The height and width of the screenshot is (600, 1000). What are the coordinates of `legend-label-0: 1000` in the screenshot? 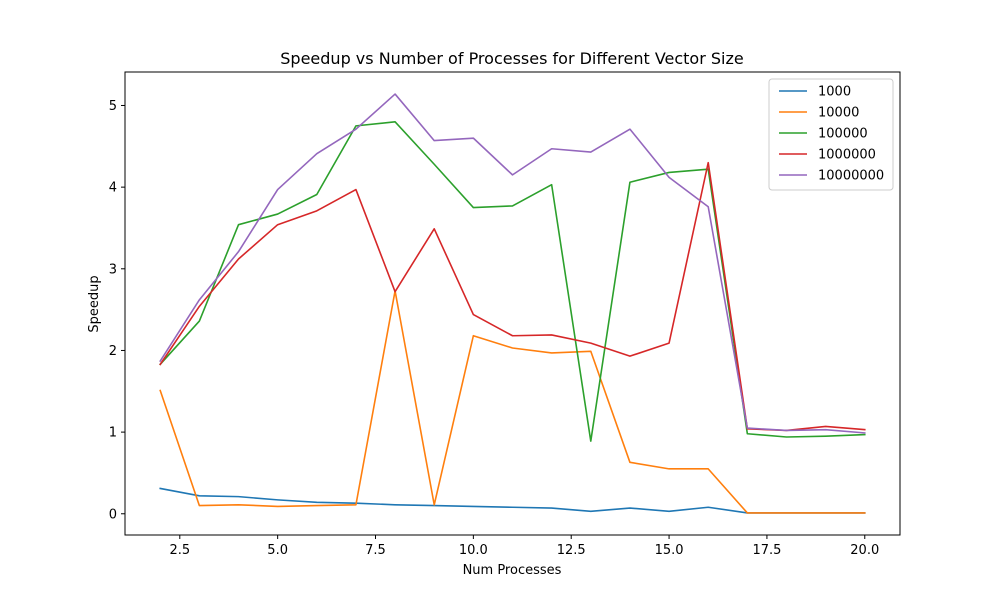 It's located at (834, 92).